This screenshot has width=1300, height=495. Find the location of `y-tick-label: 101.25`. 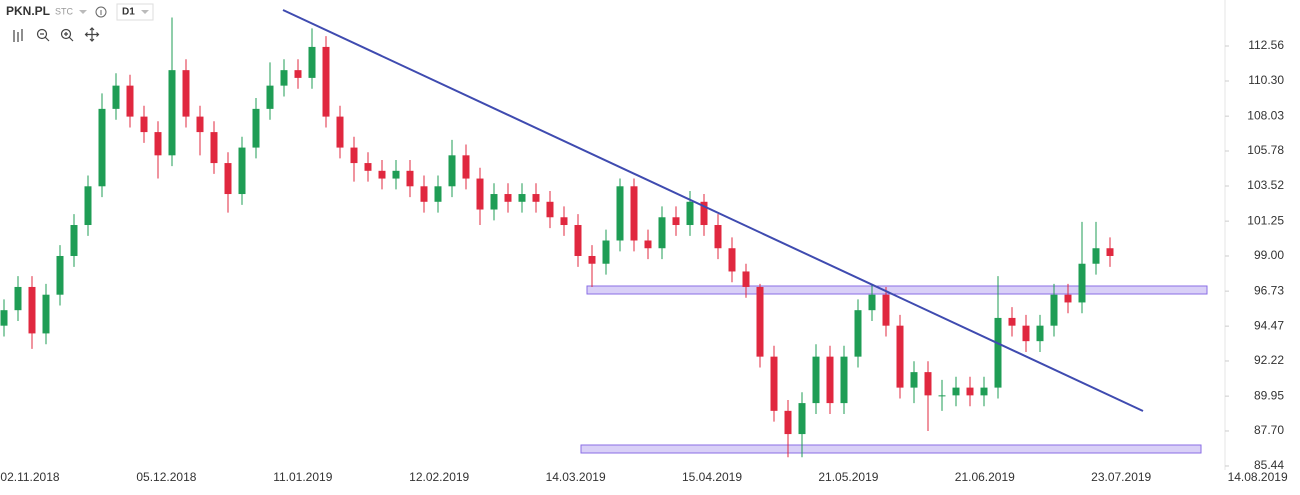

y-tick-label: 101.25 is located at coordinates (1265, 220).